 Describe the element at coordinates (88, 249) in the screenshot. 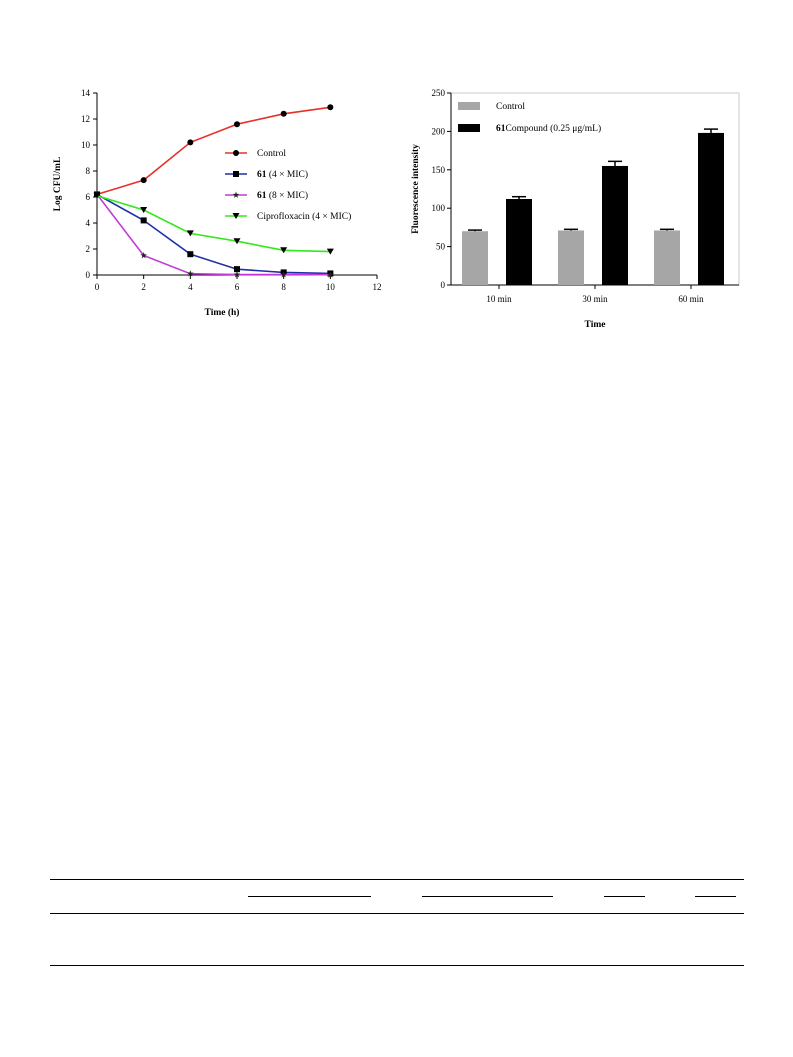

I see `y-tick-label: 2` at that location.